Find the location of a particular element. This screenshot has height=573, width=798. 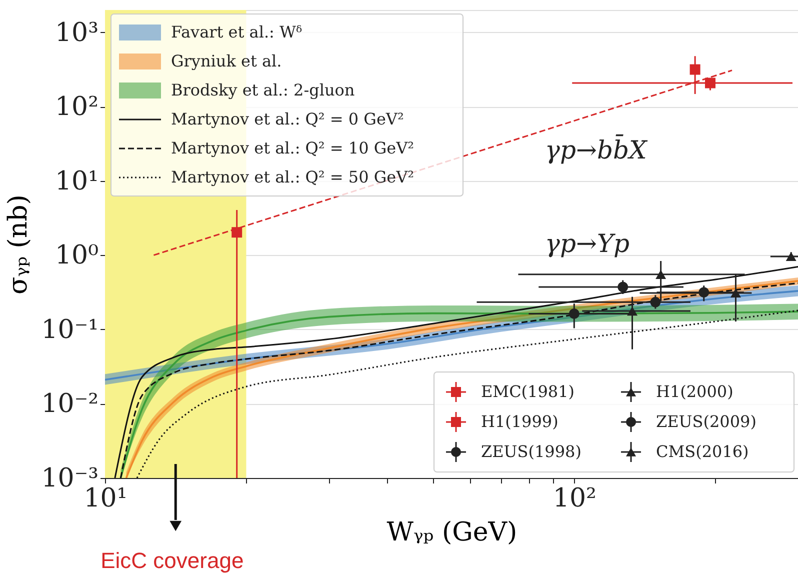

legend-label: EMC(1981) is located at coordinates (528, 391).